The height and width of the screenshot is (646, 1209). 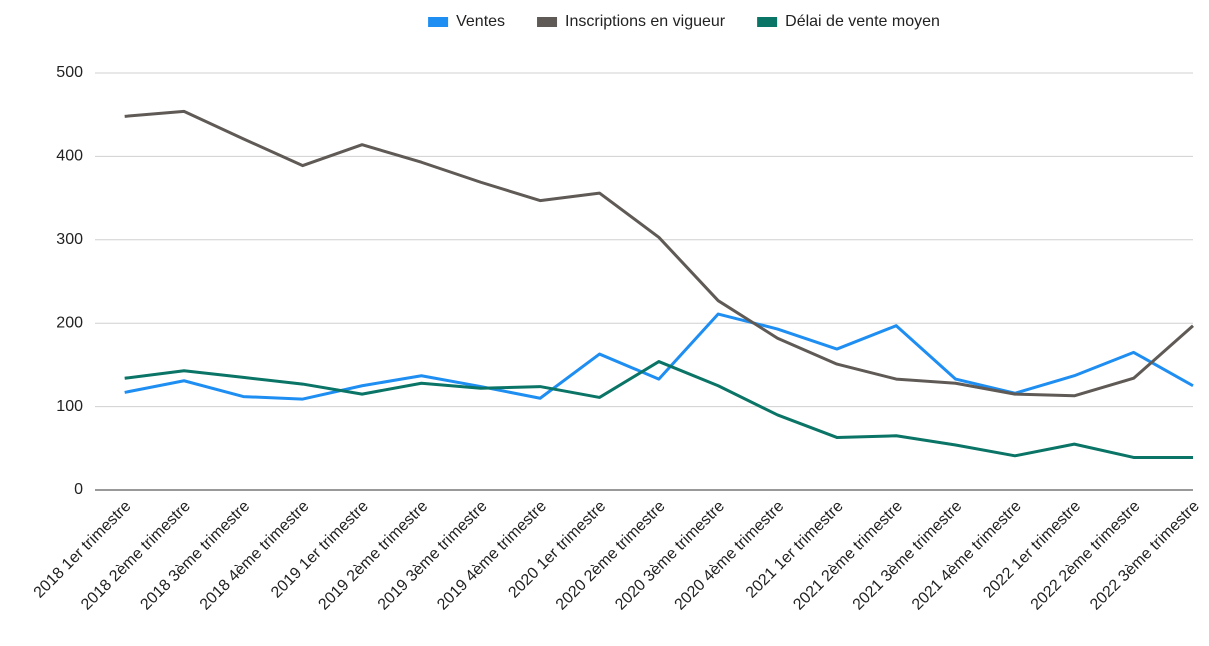 I want to click on y-tick-label: 100, so click(x=69, y=406).